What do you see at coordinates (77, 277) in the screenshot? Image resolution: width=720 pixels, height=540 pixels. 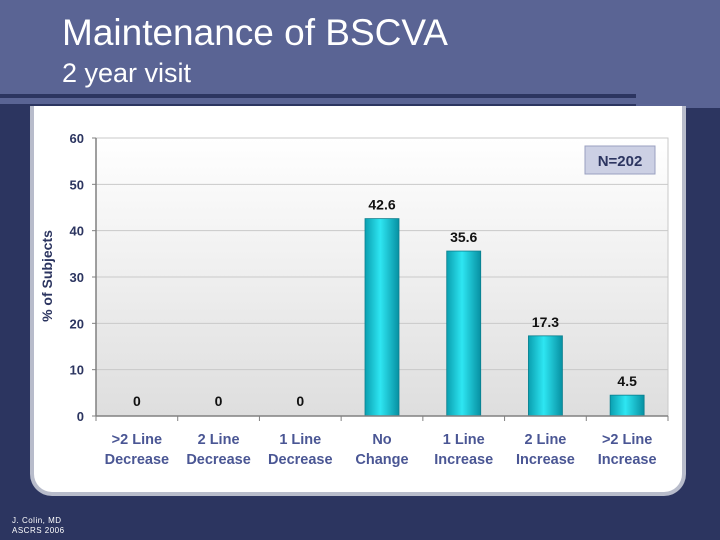 I see `y-tick-label: 30` at bounding box center [77, 277].